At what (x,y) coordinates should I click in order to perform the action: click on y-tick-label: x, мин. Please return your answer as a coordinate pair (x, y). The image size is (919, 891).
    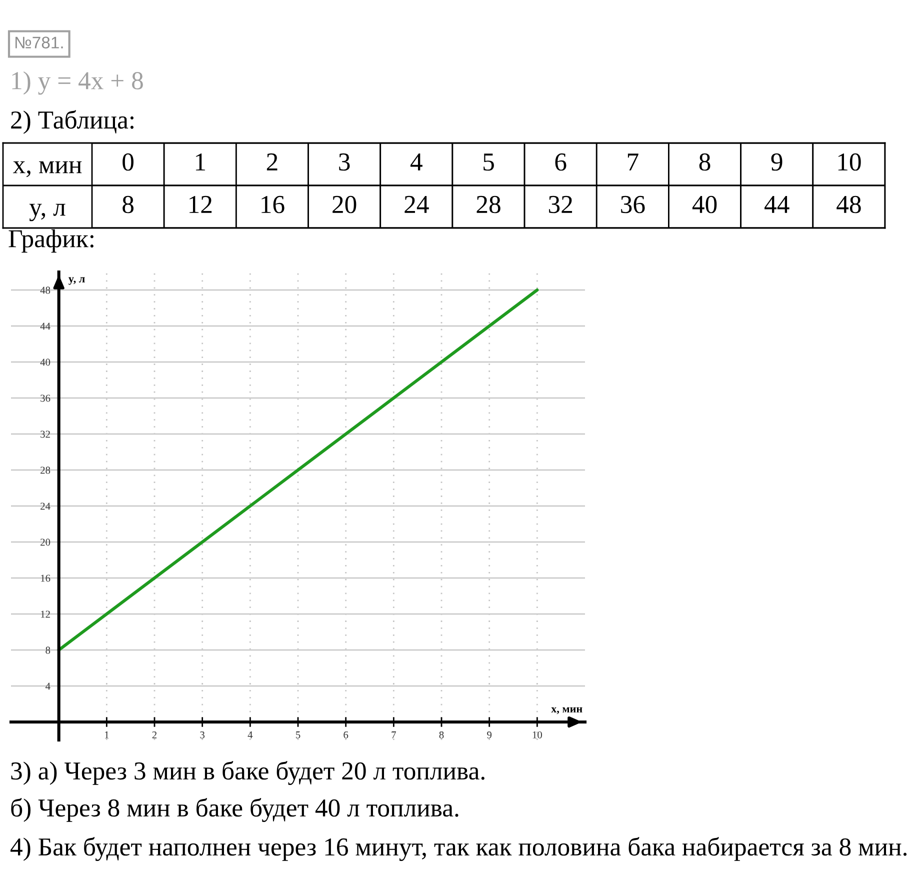
    Looking at the image, I should click on (47, 169).